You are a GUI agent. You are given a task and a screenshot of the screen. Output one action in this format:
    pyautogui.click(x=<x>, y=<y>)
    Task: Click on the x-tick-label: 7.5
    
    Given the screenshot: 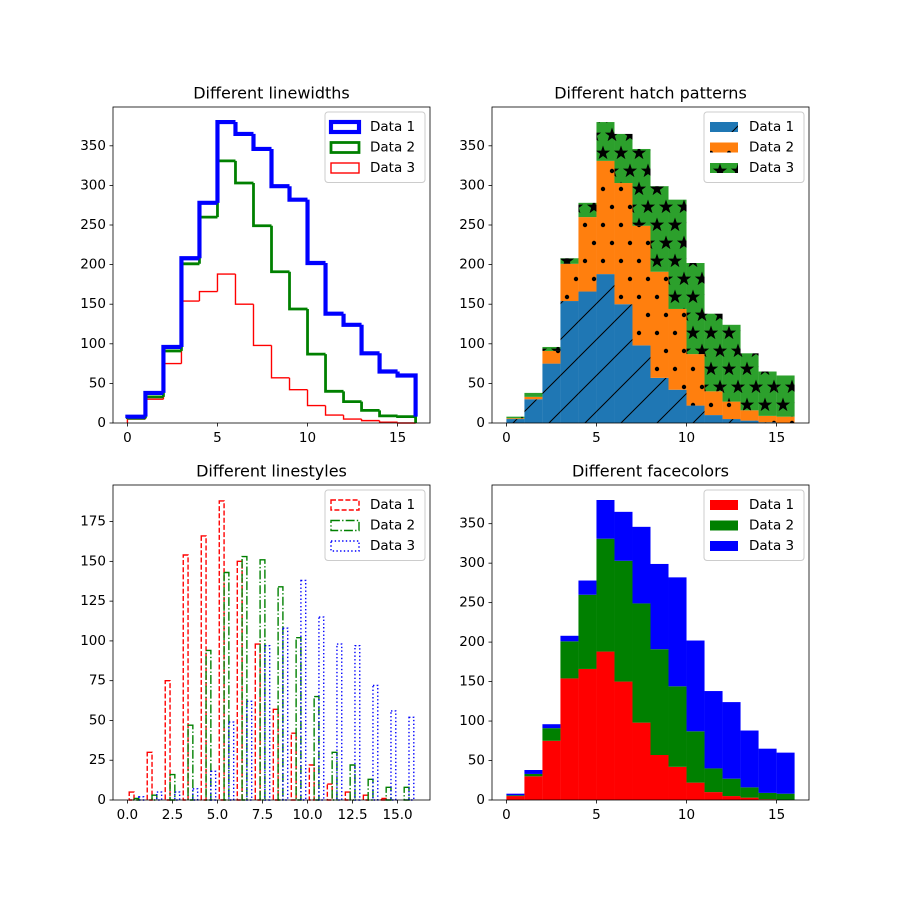 What is the action you would take?
    pyautogui.click(x=262, y=815)
    